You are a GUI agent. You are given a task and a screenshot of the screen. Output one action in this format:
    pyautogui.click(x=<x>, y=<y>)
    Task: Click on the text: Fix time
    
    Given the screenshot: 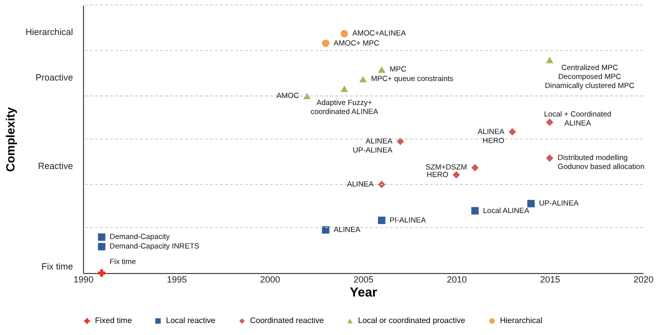 What is the action you would take?
    pyautogui.click(x=57, y=266)
    